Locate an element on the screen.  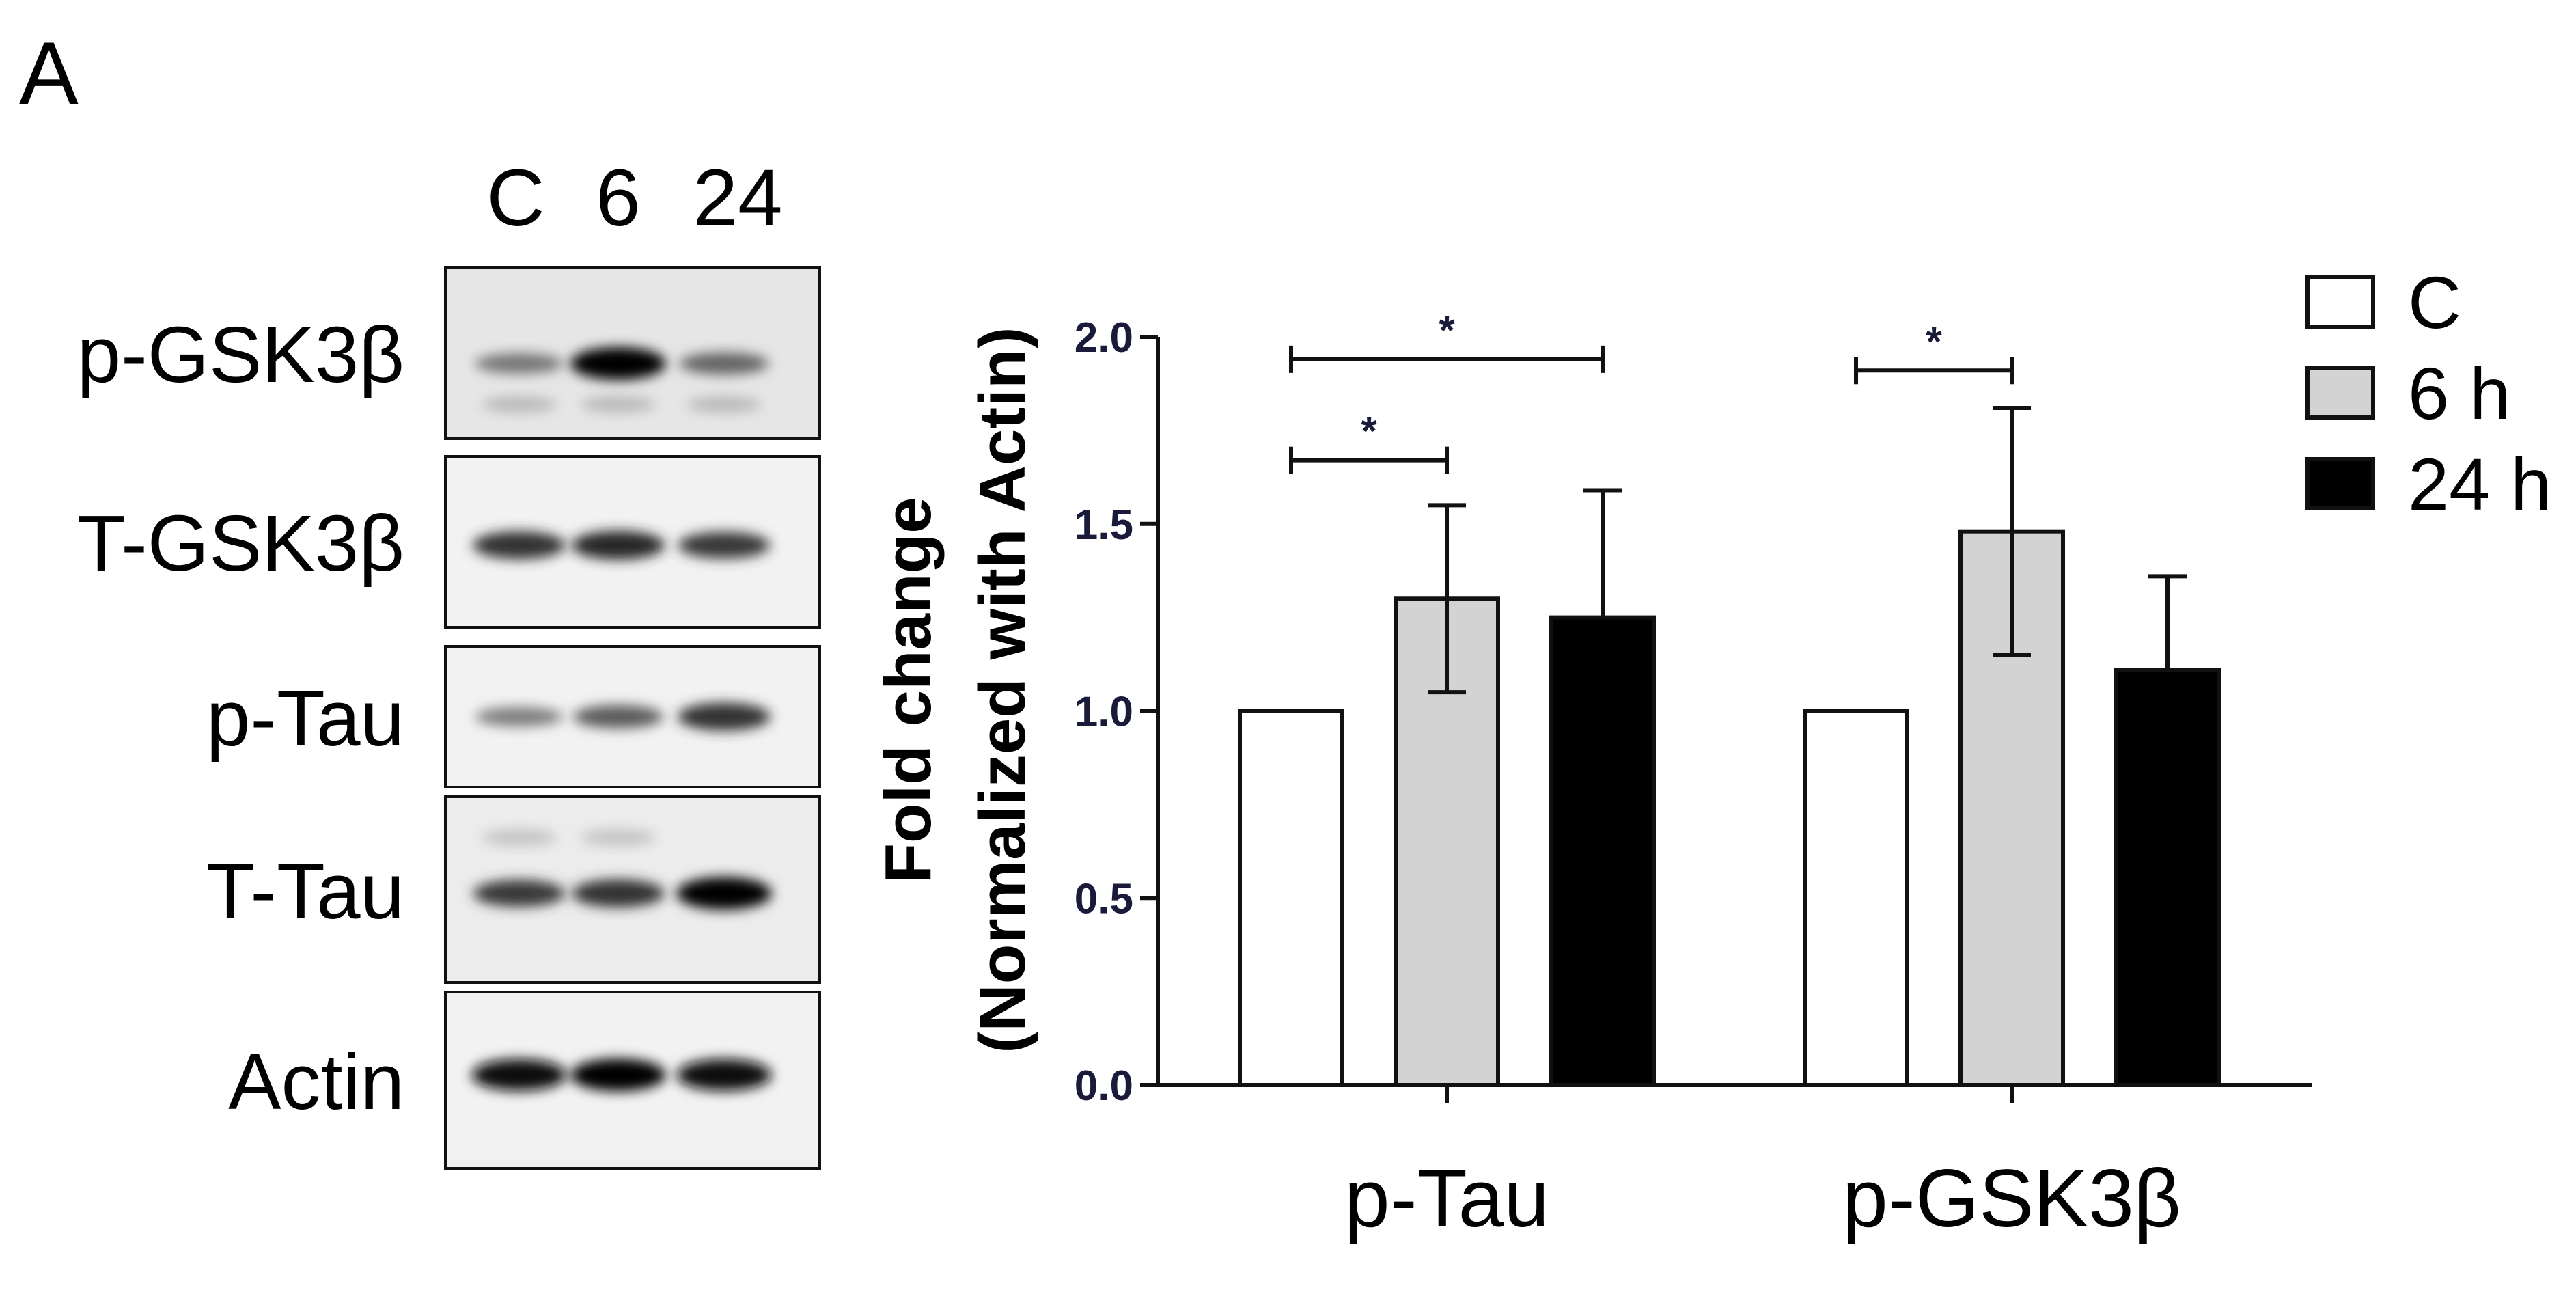
blot-row-t-gsk3beta: T-GSK3β is located at coordinates (449, 542).